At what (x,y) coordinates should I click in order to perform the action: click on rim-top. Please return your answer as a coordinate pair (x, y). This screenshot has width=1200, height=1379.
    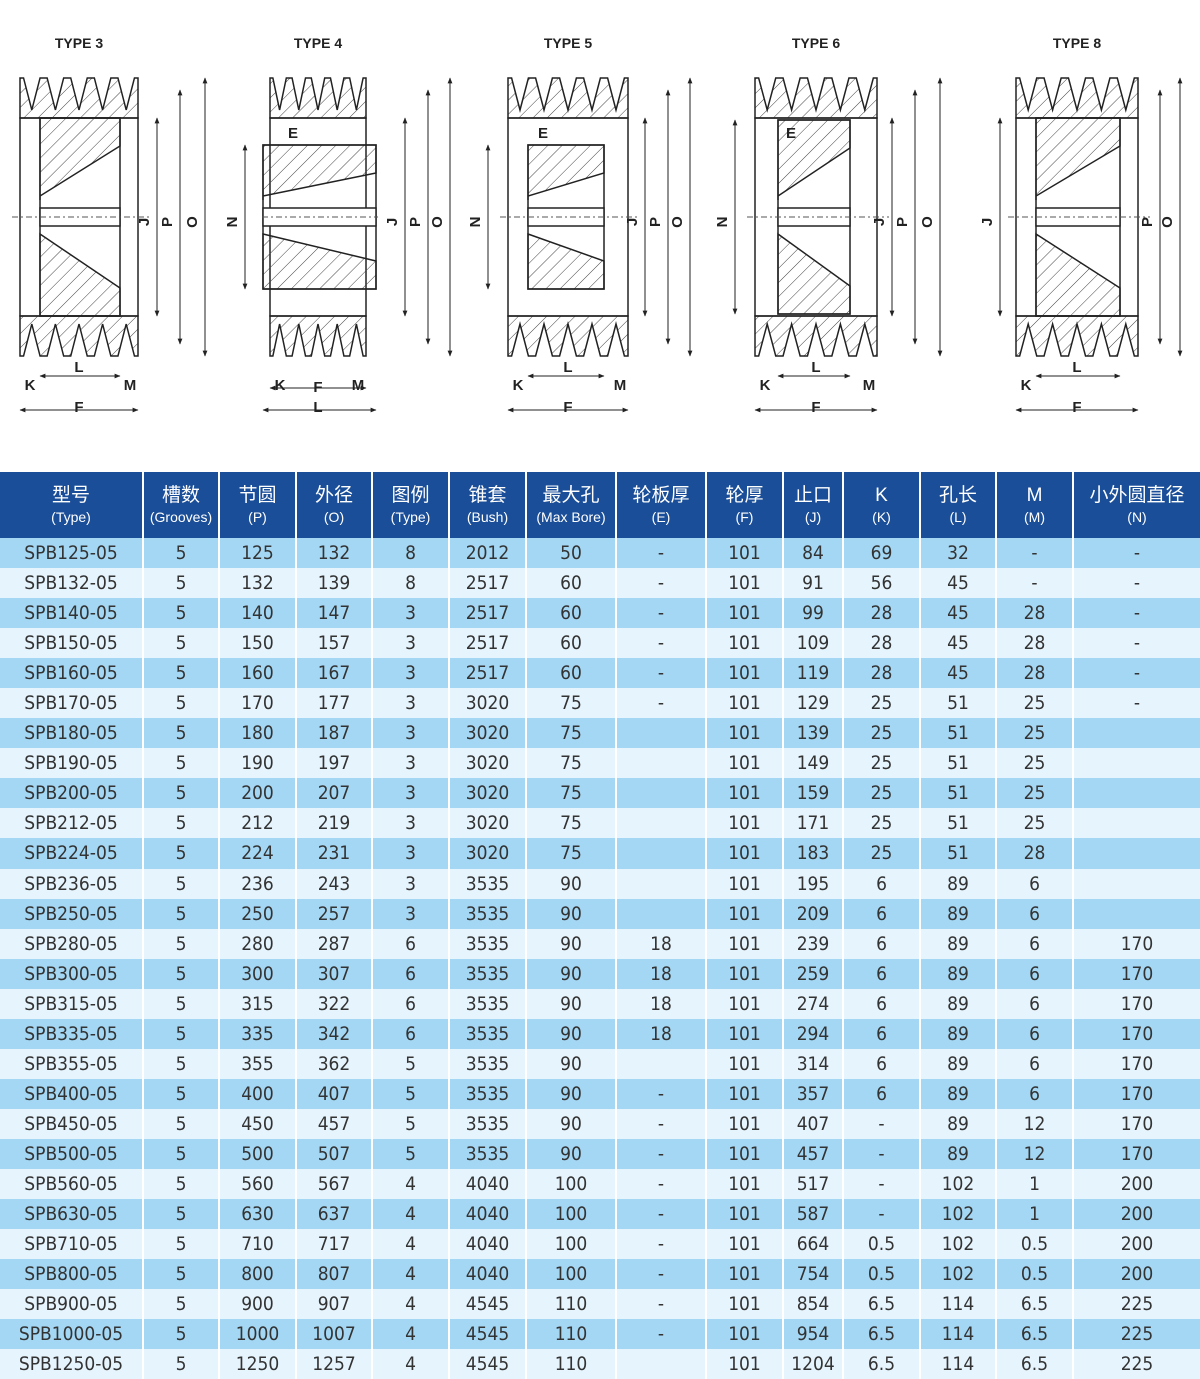
    Looking at the image, I should click on (318, 98).